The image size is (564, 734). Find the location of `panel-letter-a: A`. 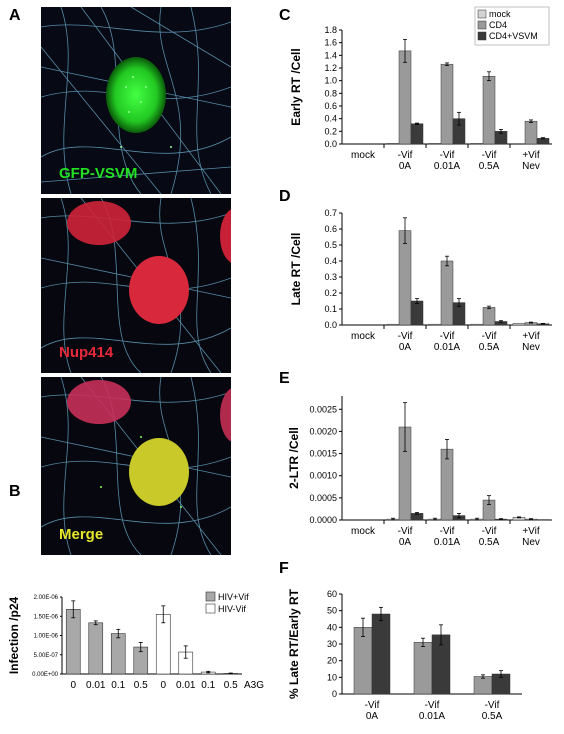

panel-letter-a: A is located at coordinates (15, 15).